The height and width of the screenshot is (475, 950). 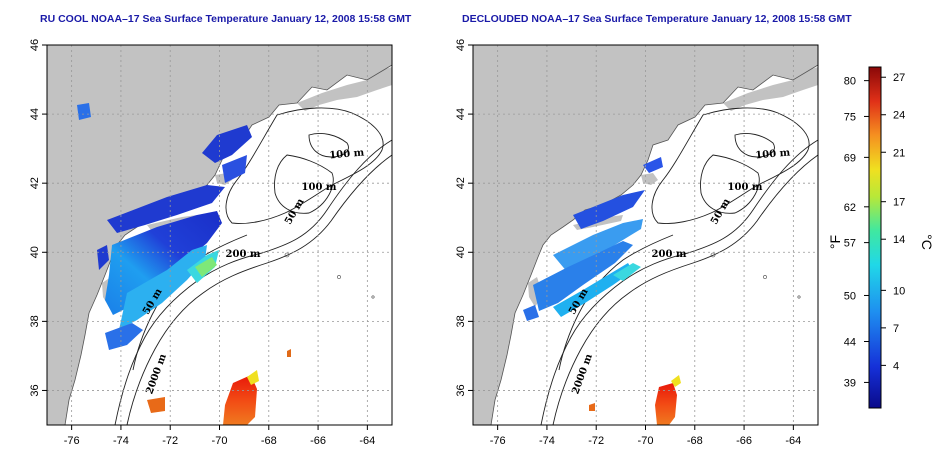 I want to click on celsius-tick-label: 10, so click(x=899, y=291).